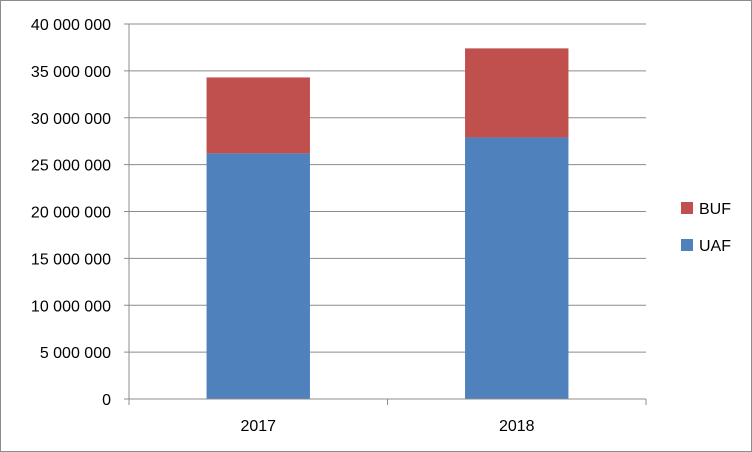  What do you see at coordinates (517, 426) in the screenshot?
I see `x-tick-label: 2018` at bounding box center [517, 426].